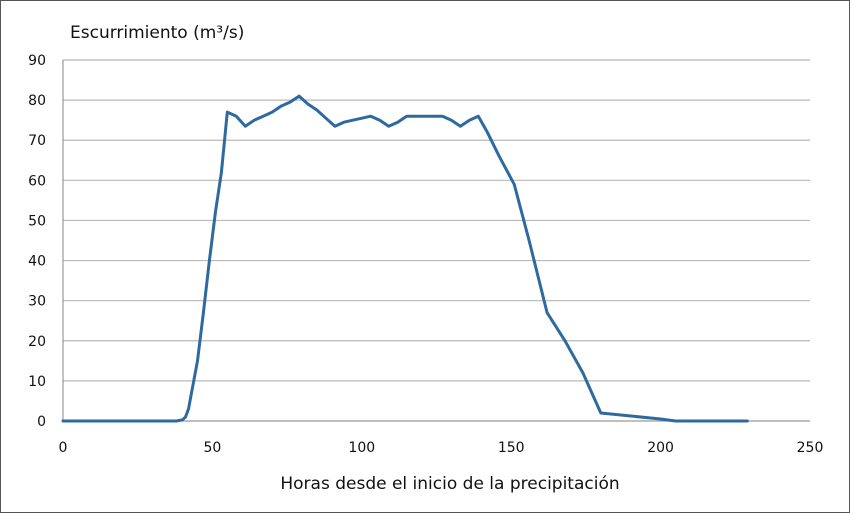 Image resolution: width=850 pixels, height=513 pixels. I want to click on y-axis-title: Escurrimiento (m³/s), so click(157, 33).